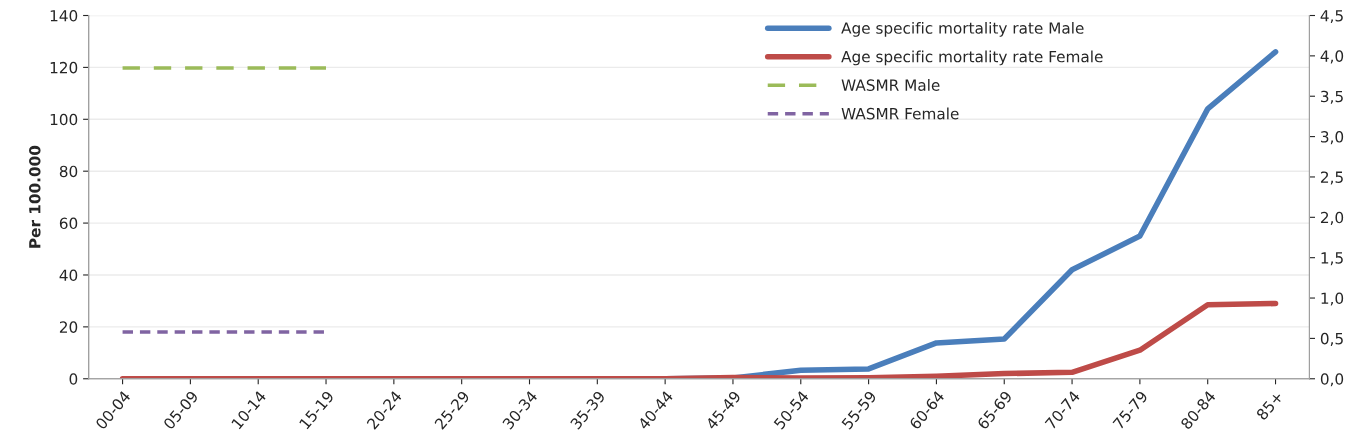  What do you see at coordinates (1332, 259) in the screenshot?
I see `y2-tick-label: 1,5` at bounding box center [1332, 259].